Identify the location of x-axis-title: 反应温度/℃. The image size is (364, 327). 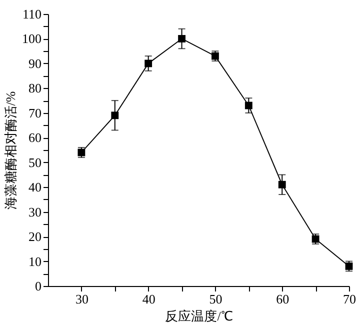
(199, 316).